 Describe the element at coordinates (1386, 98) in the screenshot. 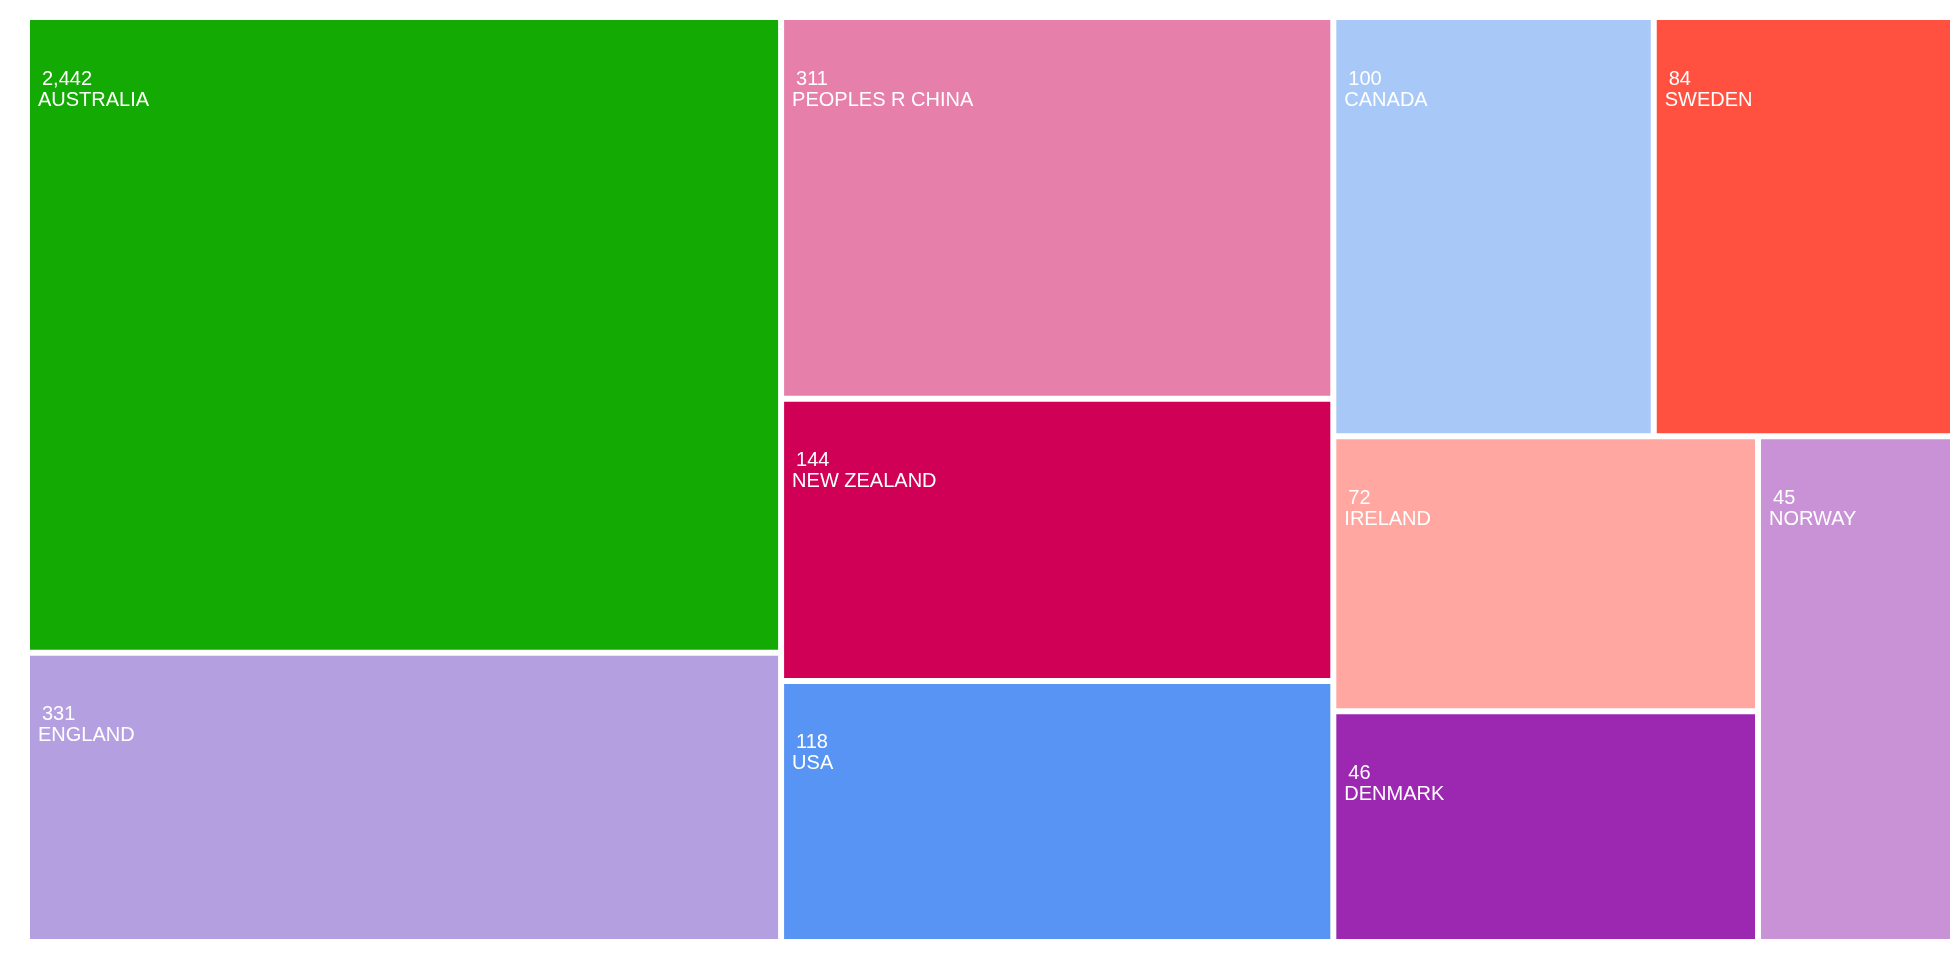

I see `category-label: CANADA` at that location.